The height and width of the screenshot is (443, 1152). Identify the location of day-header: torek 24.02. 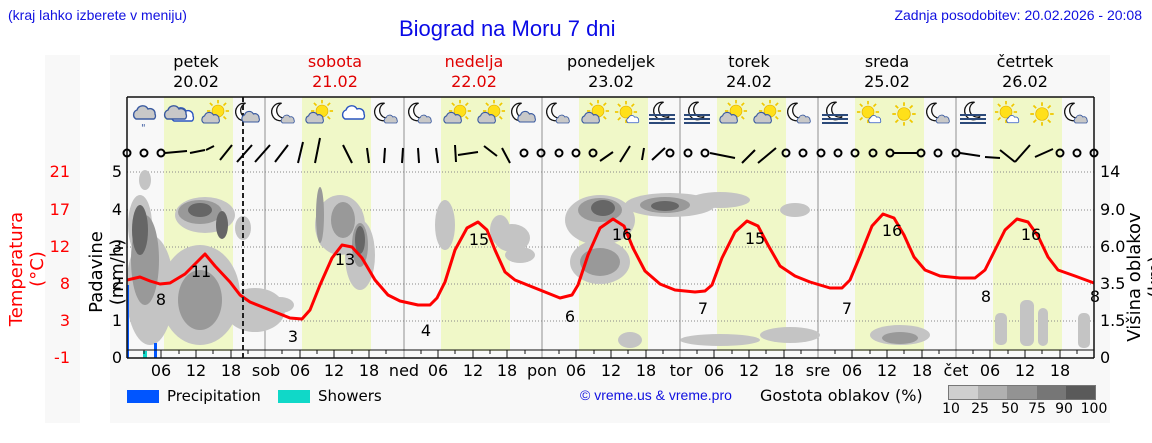
(749, 72).